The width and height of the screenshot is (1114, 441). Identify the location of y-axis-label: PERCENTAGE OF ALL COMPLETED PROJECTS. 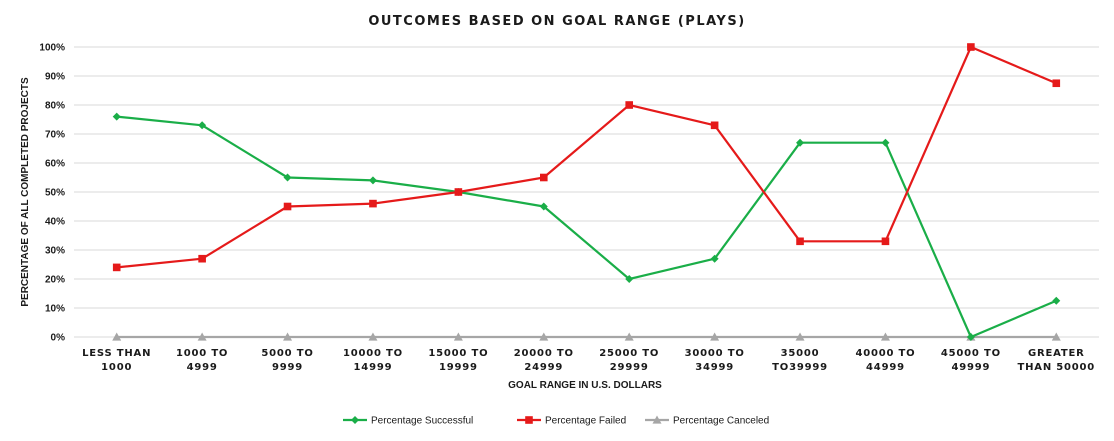
(25, 192).